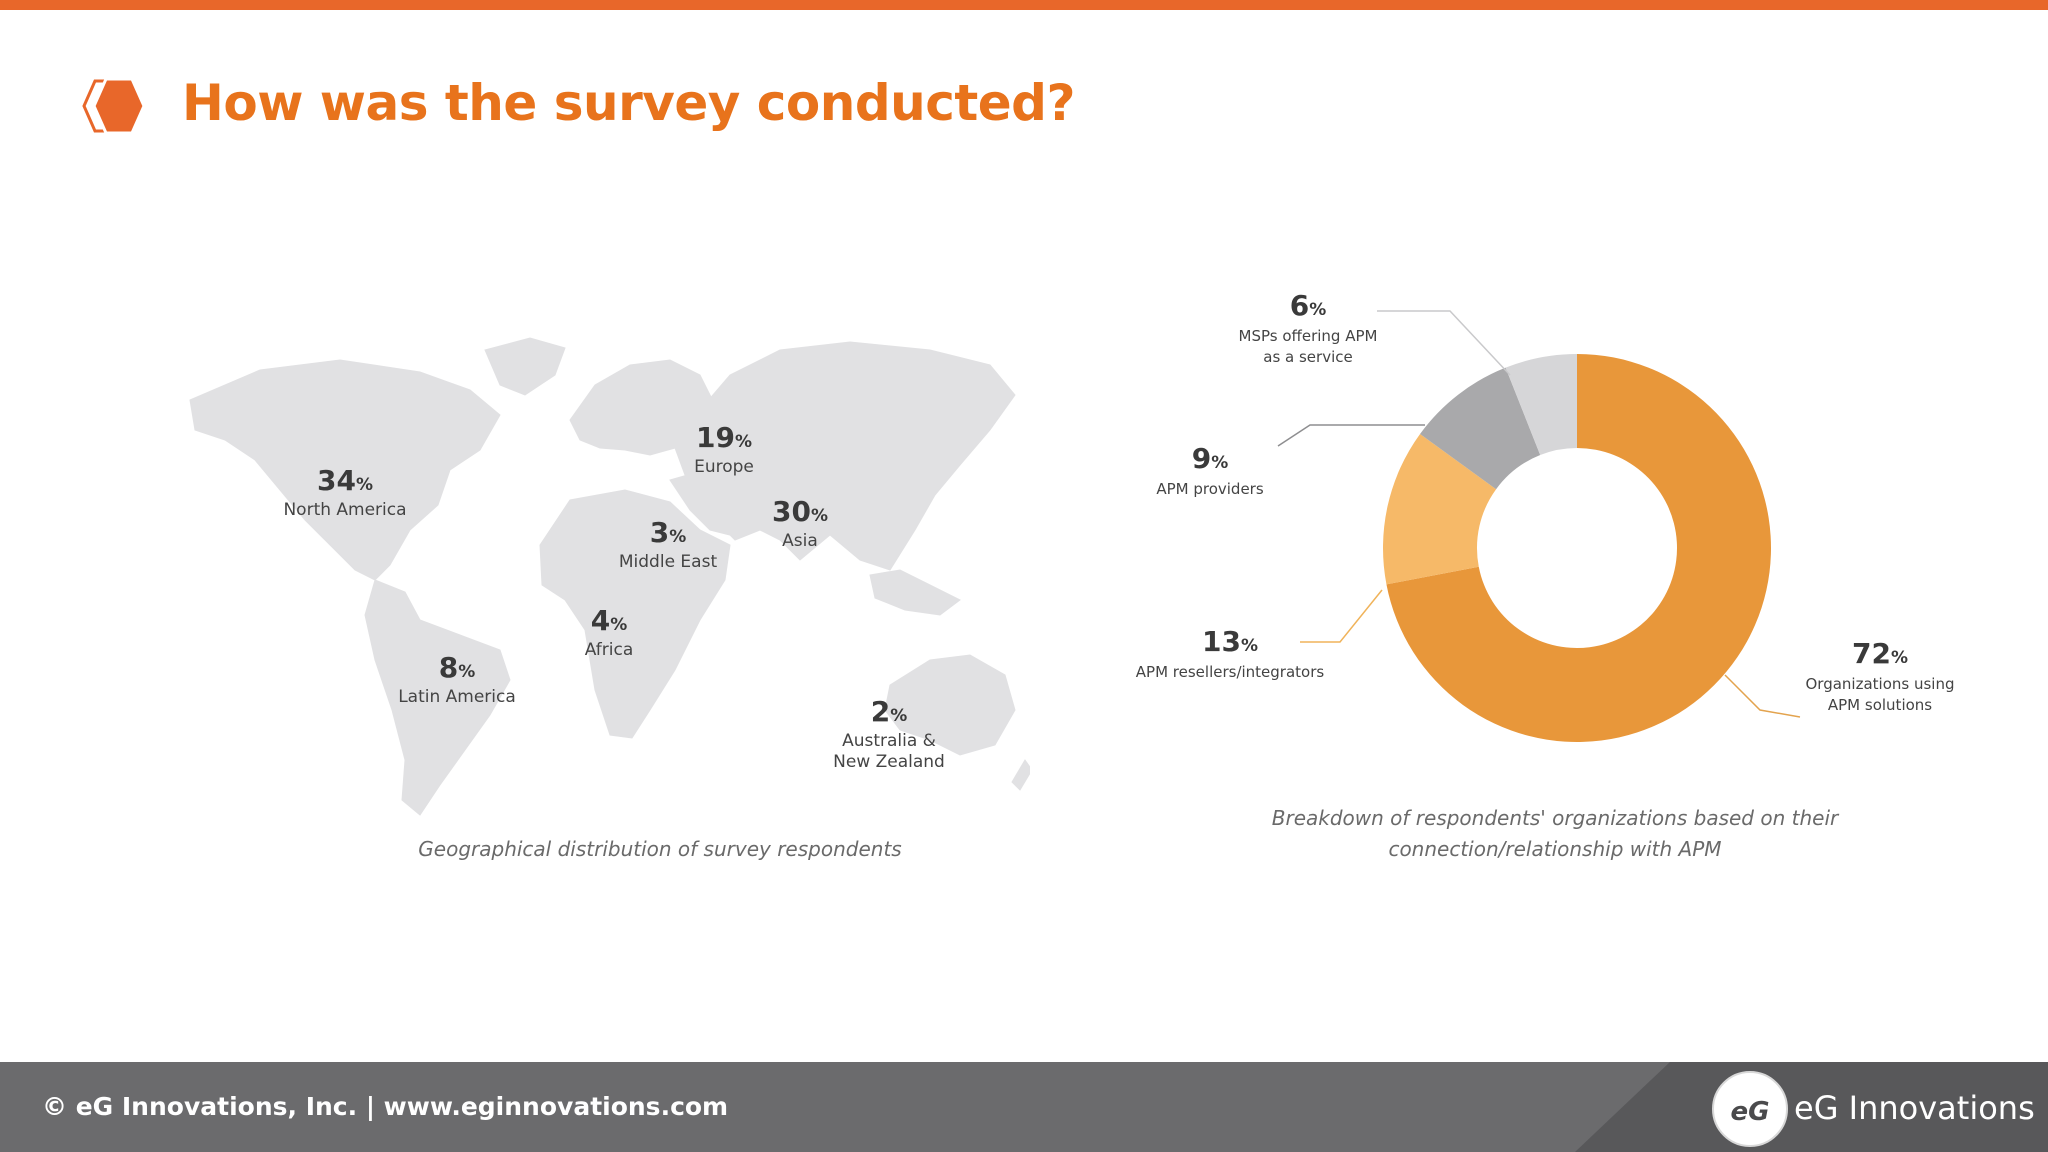 The height and width of the screenshot is (1152, 2048). I want to click on footer-logo-text: eG Innovations, so click(1914, 1108).